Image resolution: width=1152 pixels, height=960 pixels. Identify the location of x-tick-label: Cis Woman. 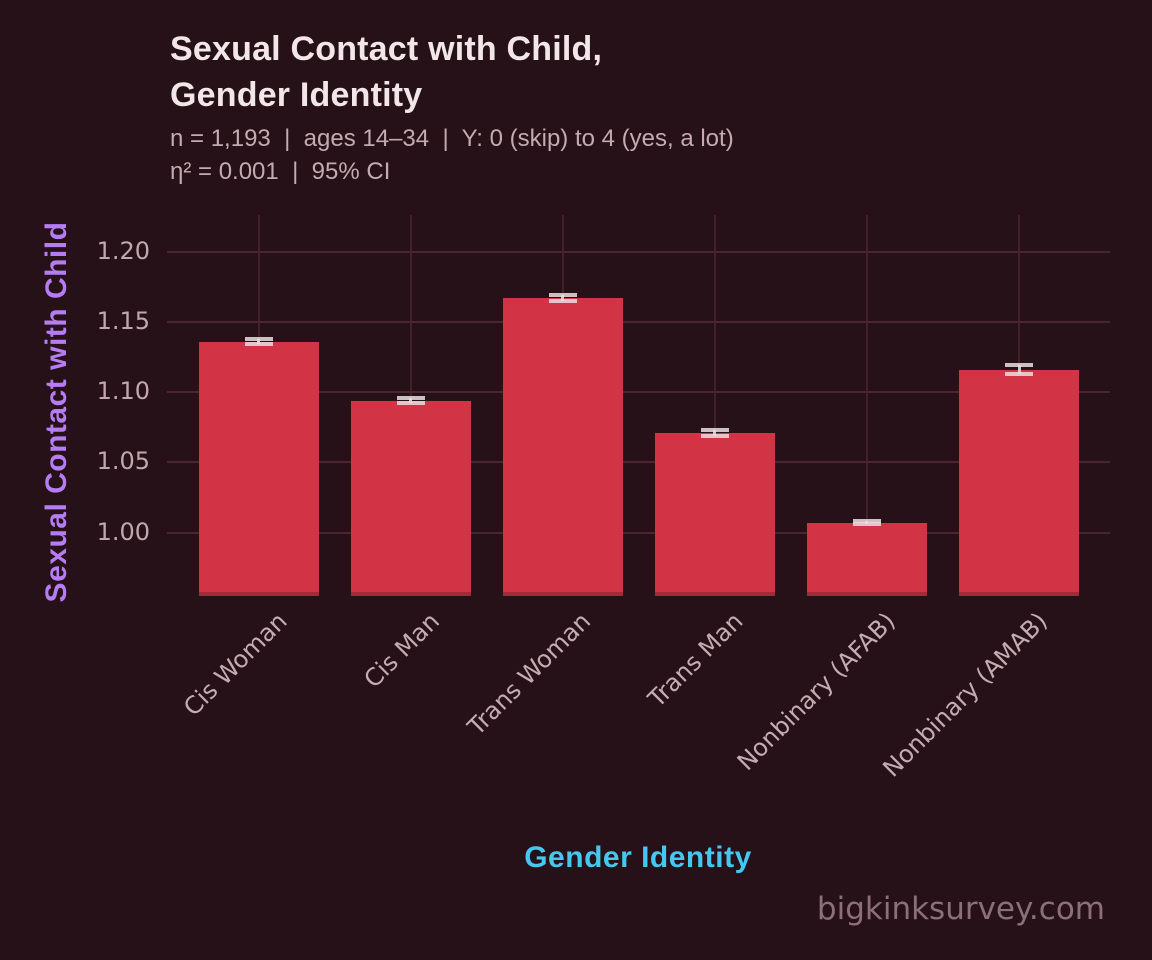
(235, 664).